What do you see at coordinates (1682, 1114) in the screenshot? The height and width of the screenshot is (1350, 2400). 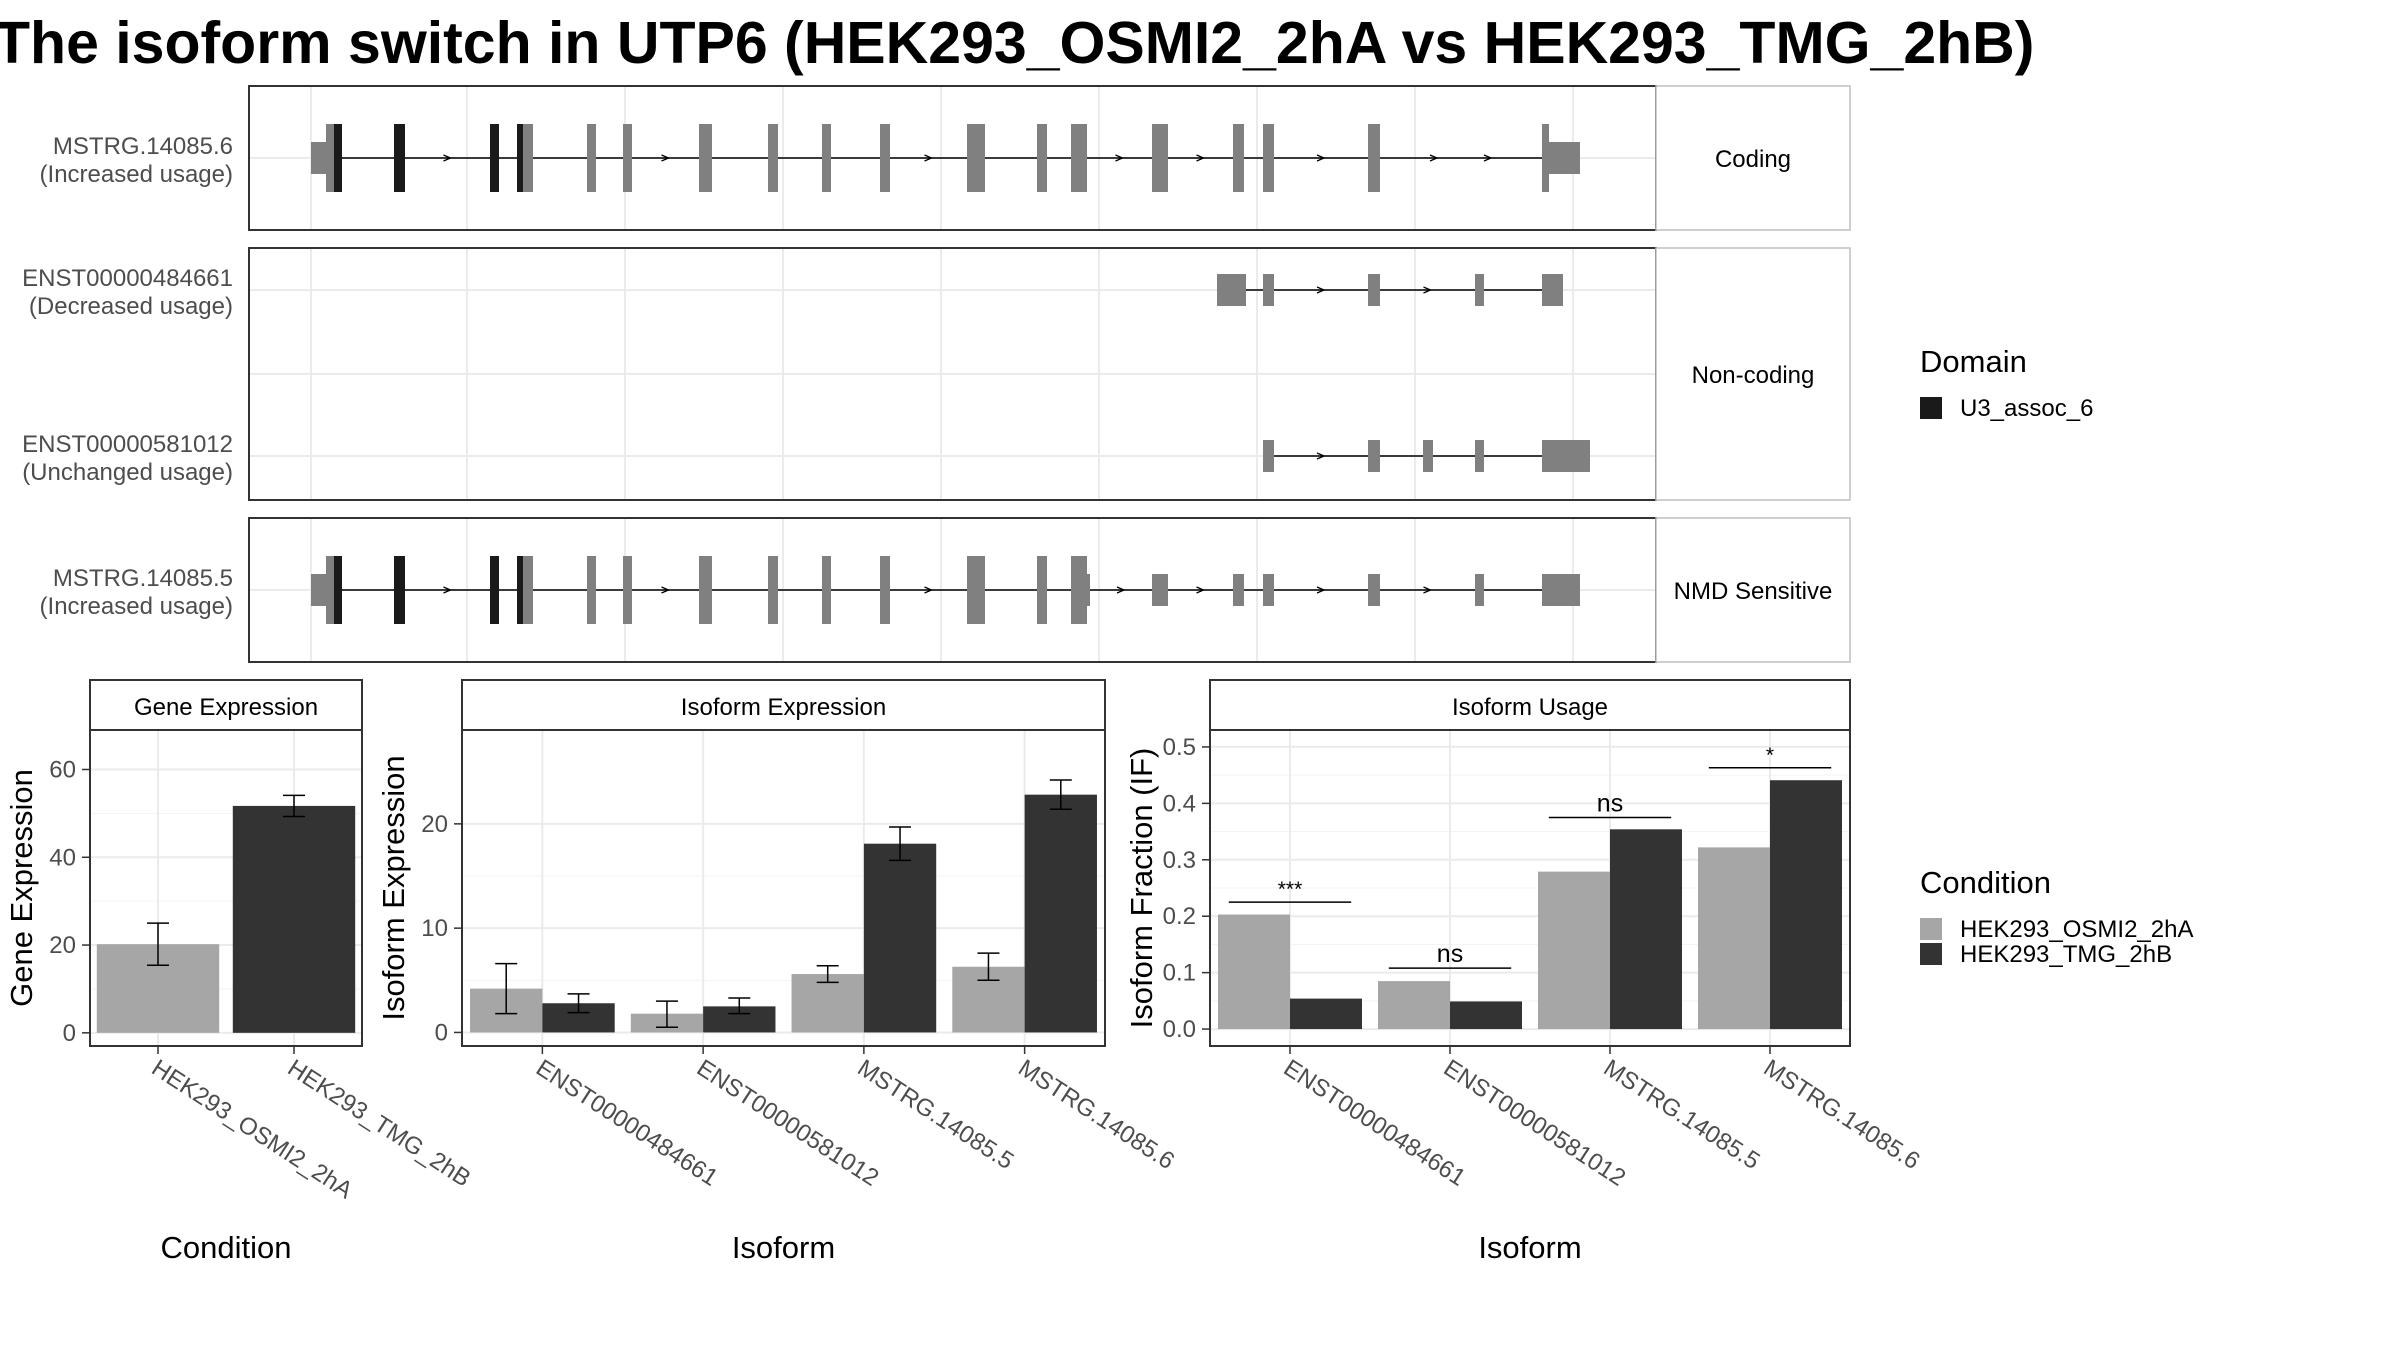 I see `x-tick-label: MSTRG.14085.5` at bounding box center [1682, 1114].